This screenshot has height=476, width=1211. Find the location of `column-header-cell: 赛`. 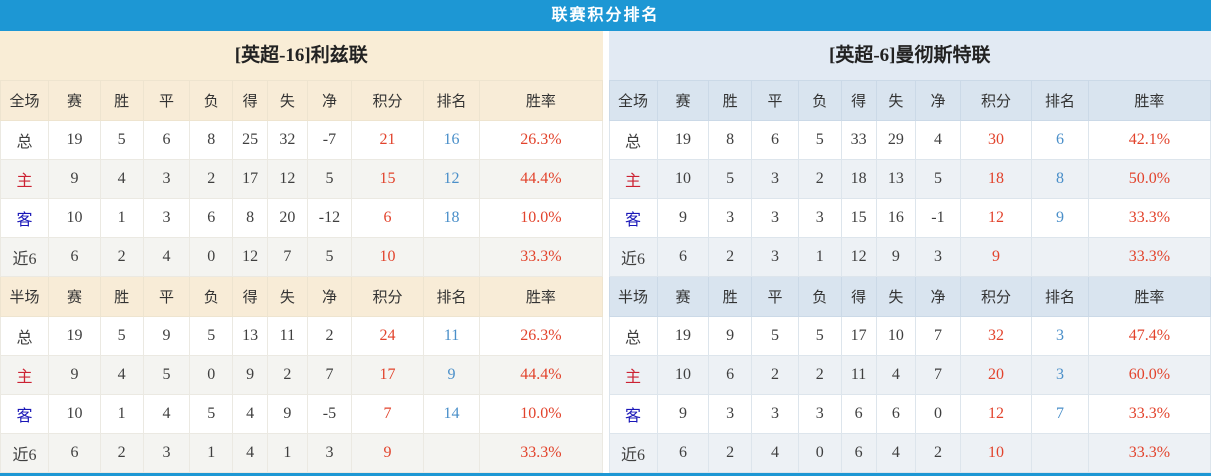

column-header-cell: 赛 is located at coordinates (75, 297).